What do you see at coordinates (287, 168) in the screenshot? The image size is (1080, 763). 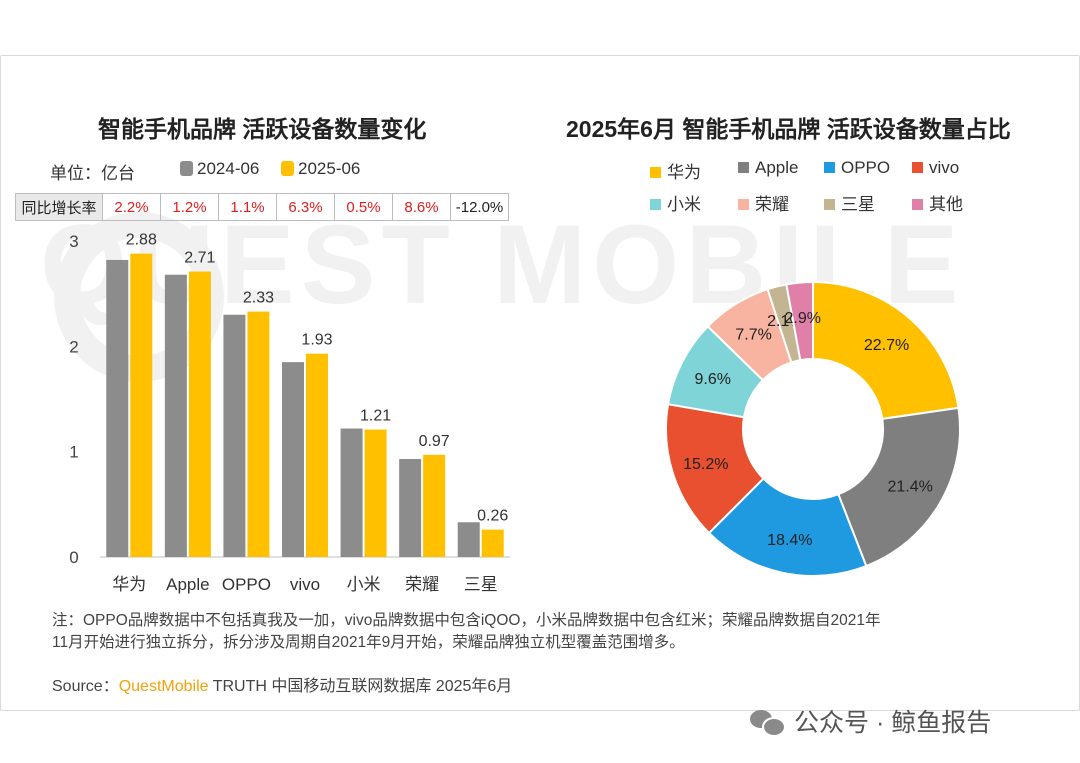 I see `legend-swatch-2025` at bounding box center [287, 168].